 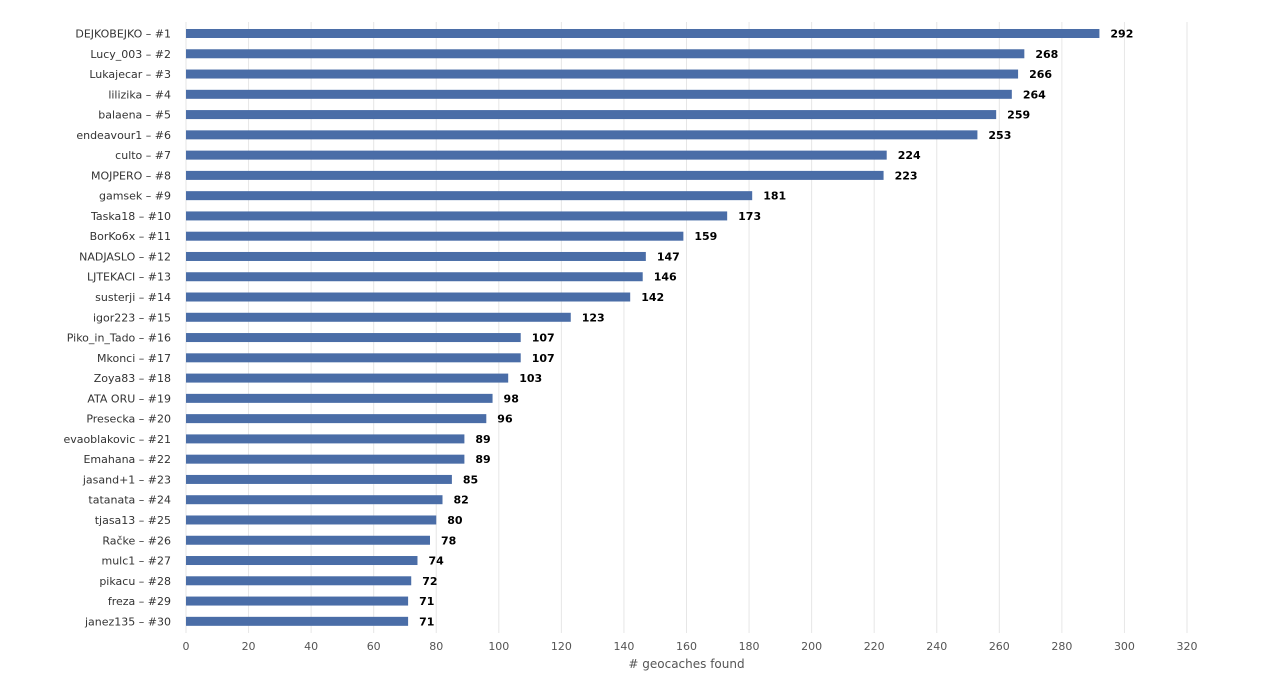 I want to click on category-label: NADJASLO – #12, so click(x=125, y=256).